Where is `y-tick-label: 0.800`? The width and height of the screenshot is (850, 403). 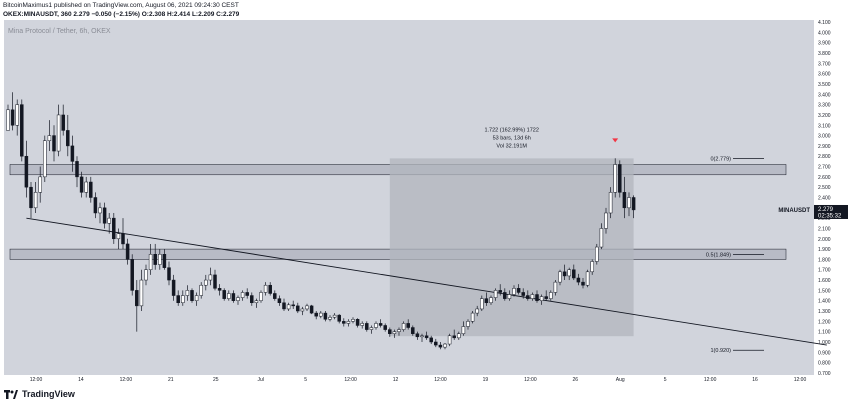
y-tick-label: 0.800 is located at coordinates (824, 364).